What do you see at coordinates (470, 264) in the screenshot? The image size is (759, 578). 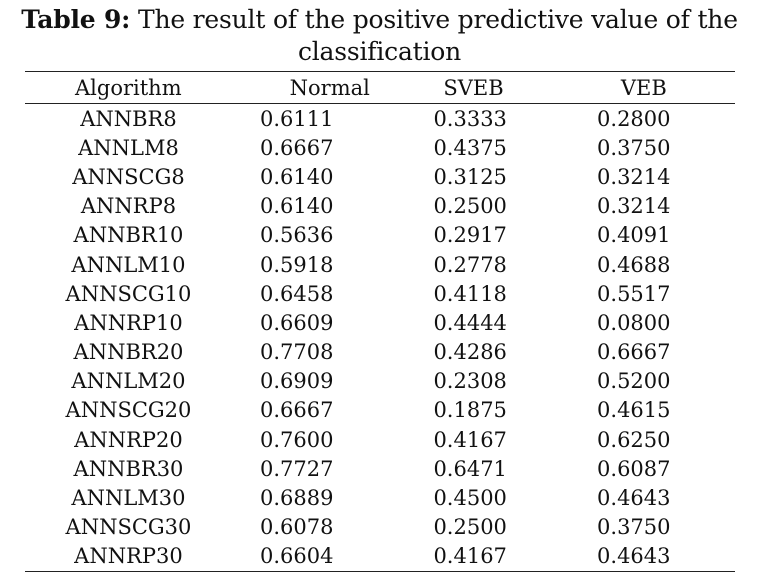 I see `cell-sveb: 0.2778` at bounding box center [470, 264].